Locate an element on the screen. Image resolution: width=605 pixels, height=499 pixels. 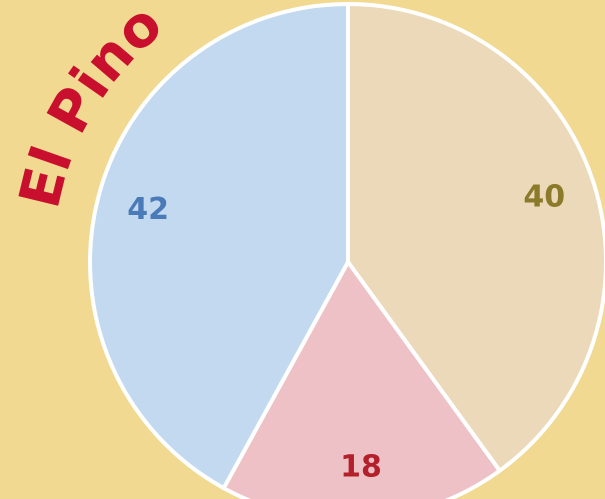
data-label: 40 is located at coordinates (544, 197).